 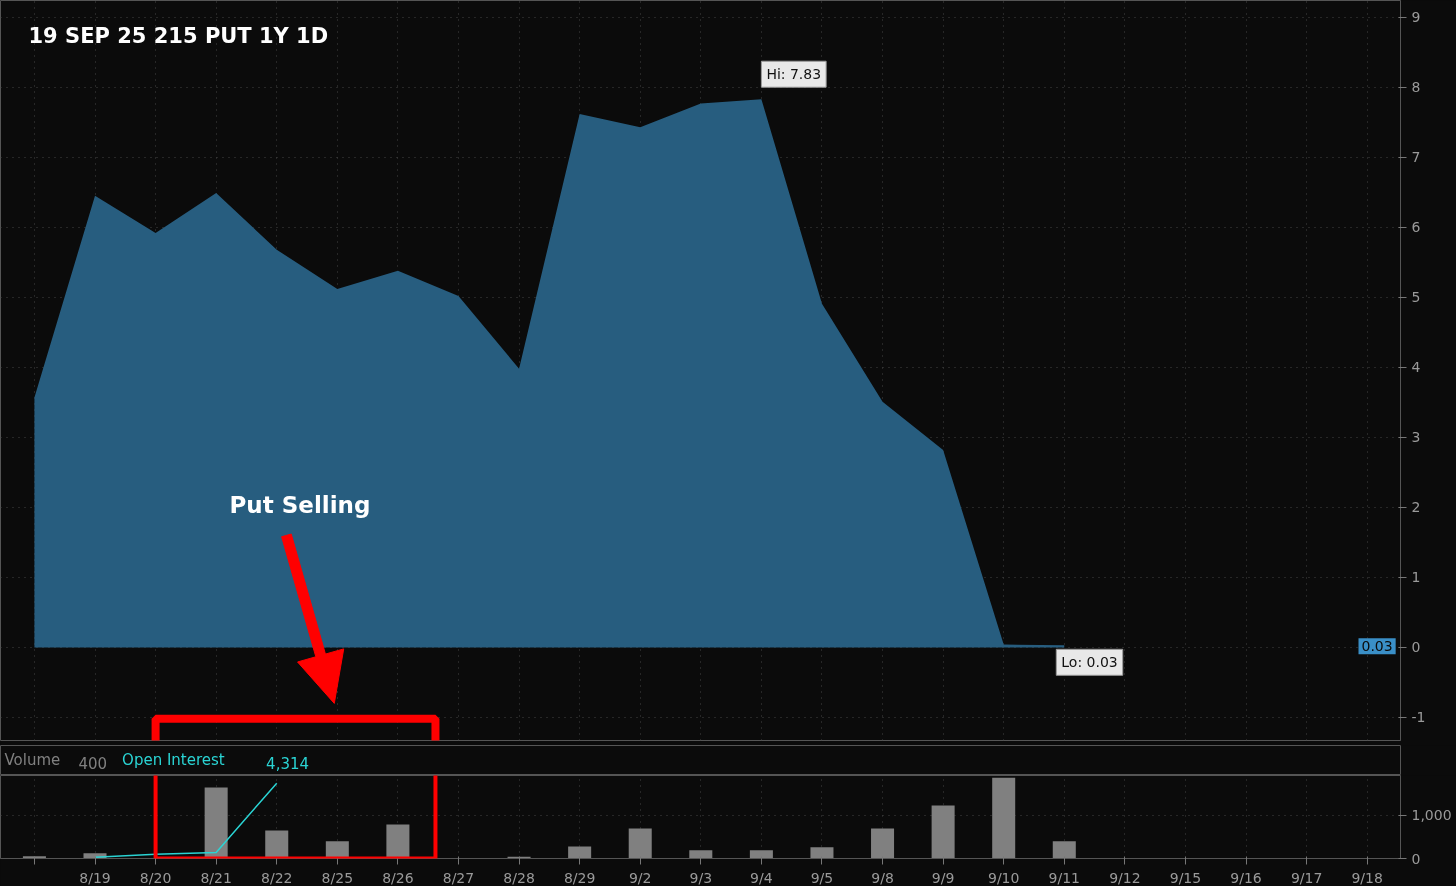 I want to click on y-tick-label: -1, so click(x=1418, y=717).